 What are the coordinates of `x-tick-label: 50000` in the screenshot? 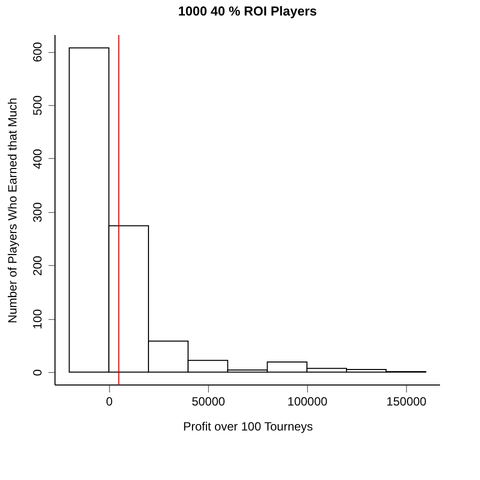 It's located at (209, 401).